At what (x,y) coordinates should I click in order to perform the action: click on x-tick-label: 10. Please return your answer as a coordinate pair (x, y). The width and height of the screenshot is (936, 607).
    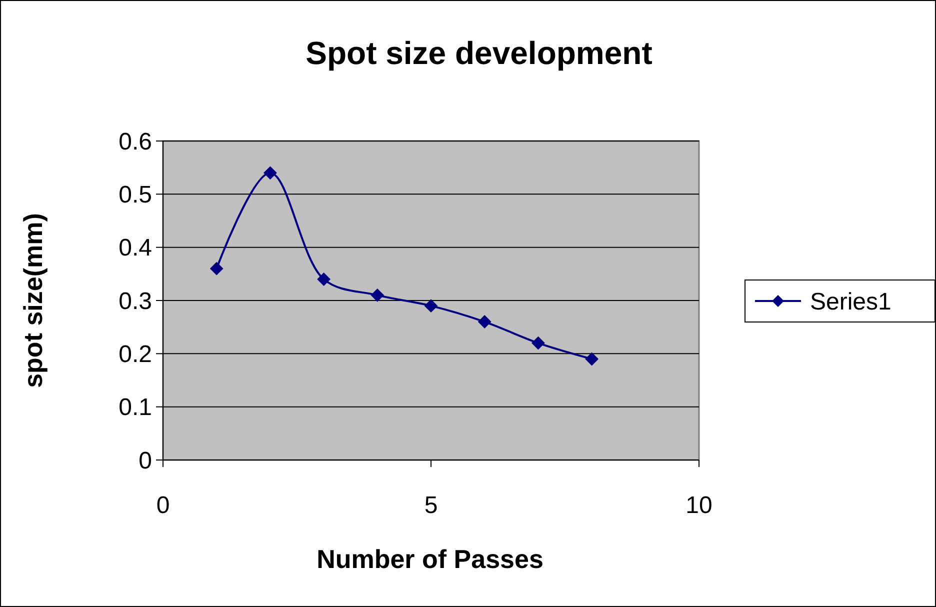
    Looking at the image, I should click on (699, 505).